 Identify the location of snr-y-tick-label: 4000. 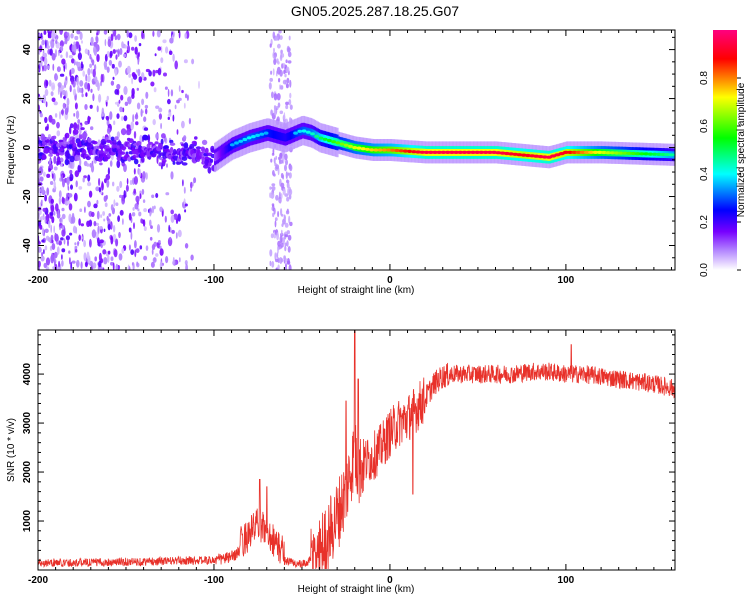
(27, 374).